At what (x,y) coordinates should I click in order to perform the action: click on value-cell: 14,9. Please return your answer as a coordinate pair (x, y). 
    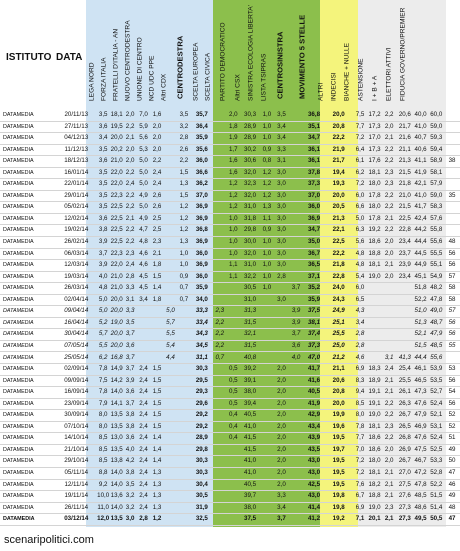
    Looking at the image, I should click on (116, 369).